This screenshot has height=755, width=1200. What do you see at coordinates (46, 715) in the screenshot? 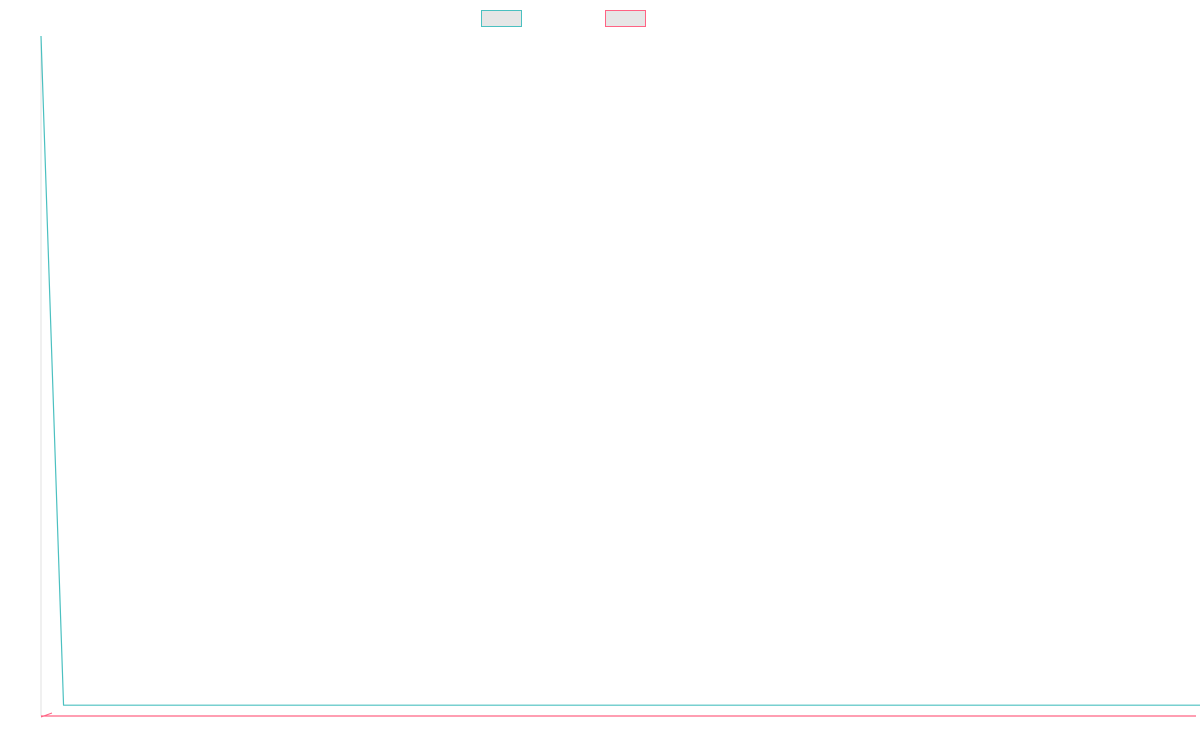
I see `series-2-depth-edge` at bounding box center [46, 715].